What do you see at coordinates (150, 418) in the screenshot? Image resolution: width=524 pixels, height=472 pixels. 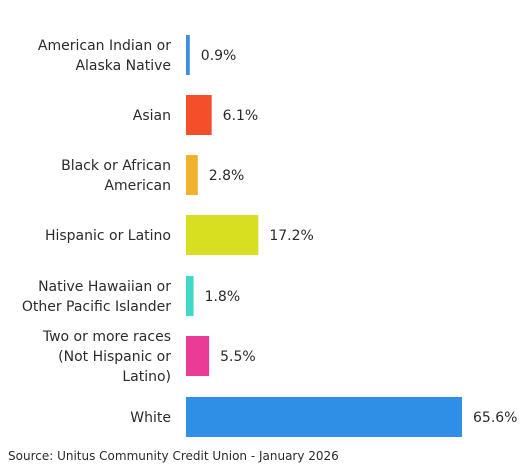 I see `category-label: White` at bounding box center [150, 418].